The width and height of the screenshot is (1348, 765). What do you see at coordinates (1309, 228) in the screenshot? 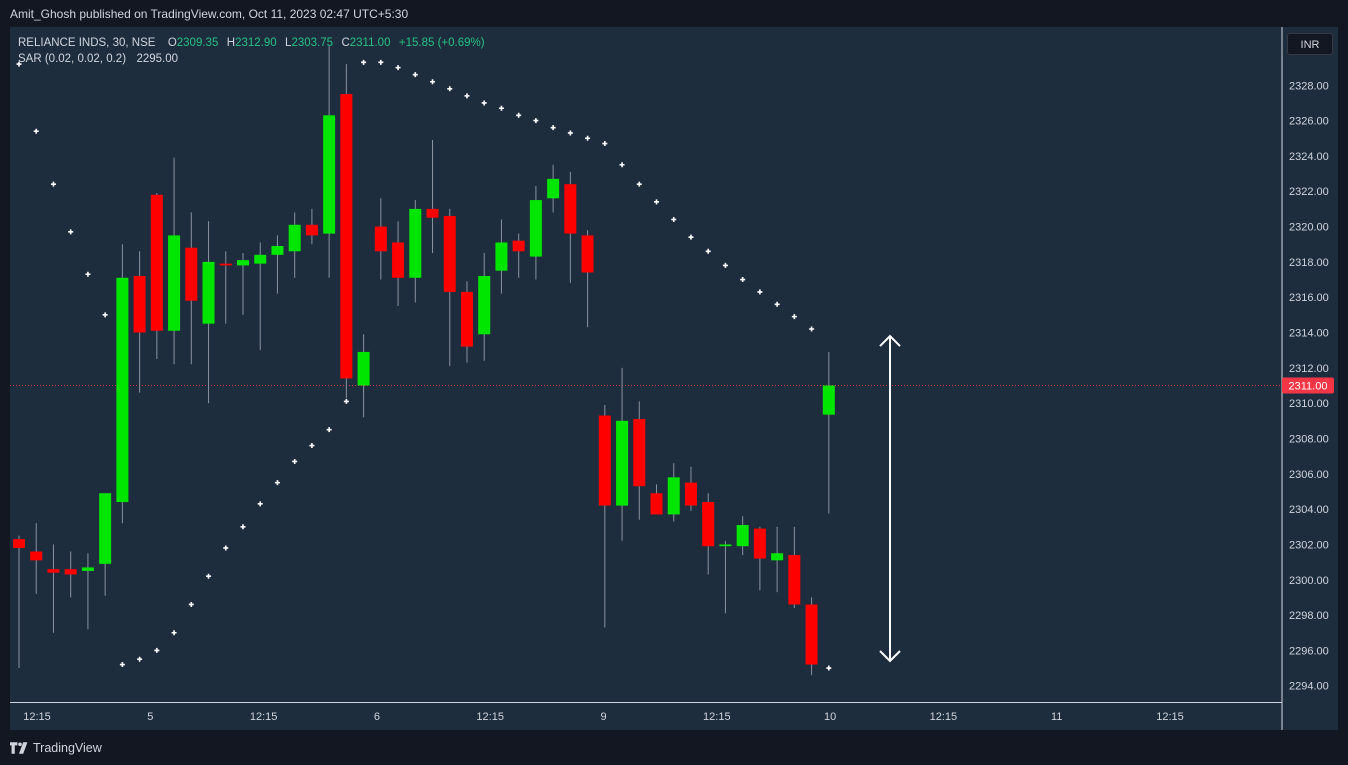
I see `y-tick-label: 2320.00` at bounding box center [1309, 228].